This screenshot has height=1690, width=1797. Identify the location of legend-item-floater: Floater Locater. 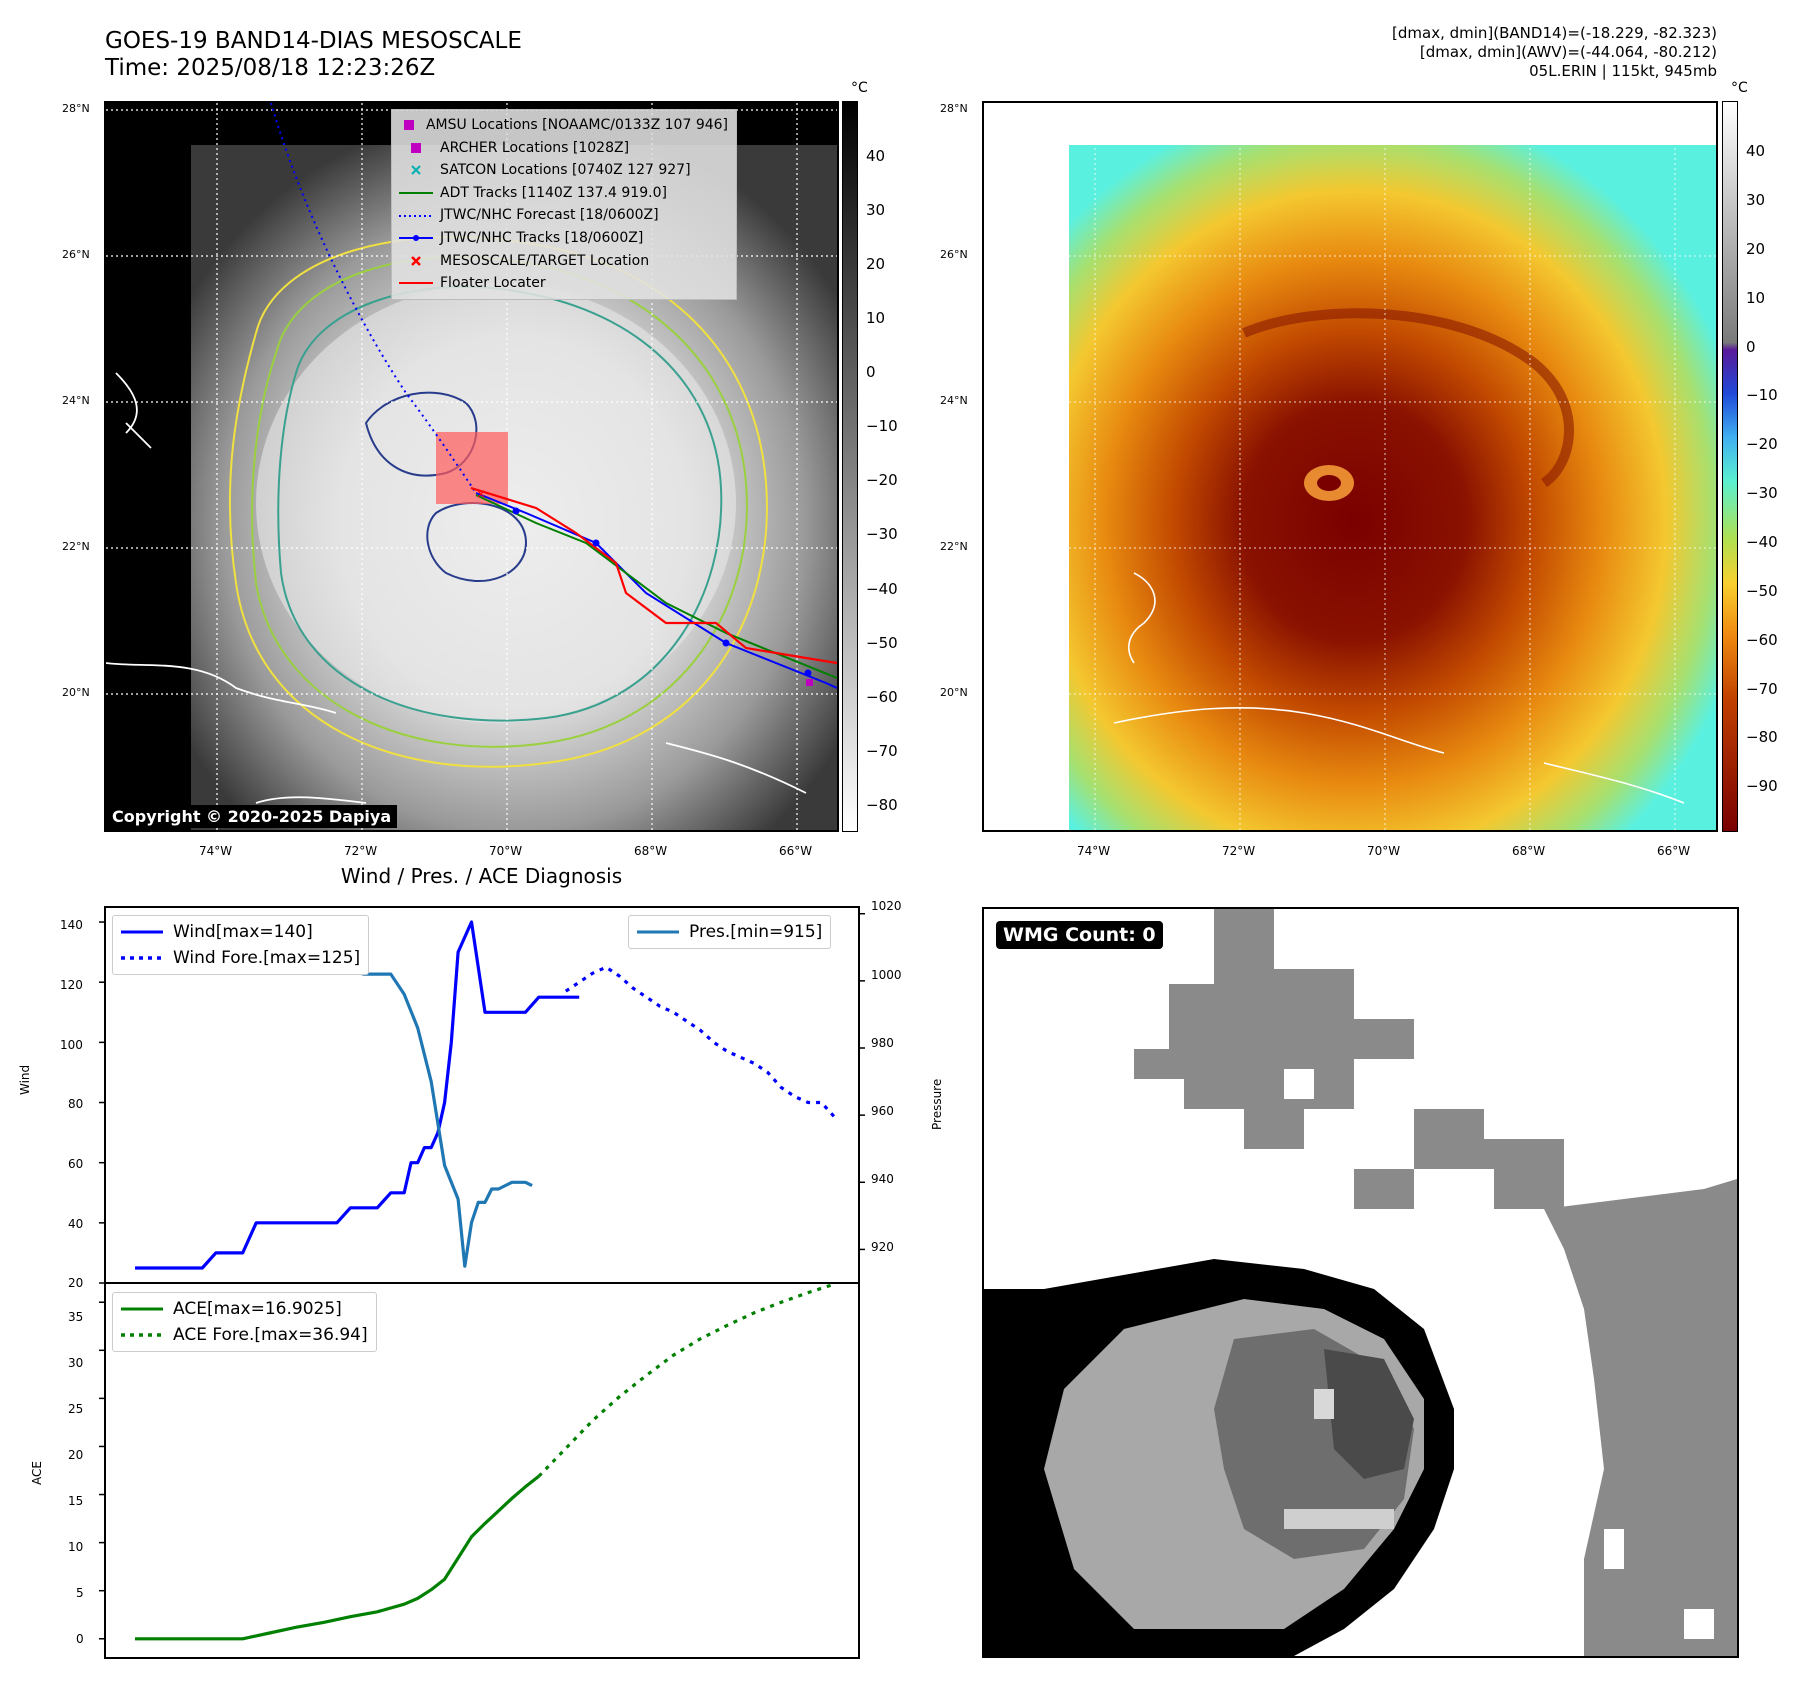
(563, 283).